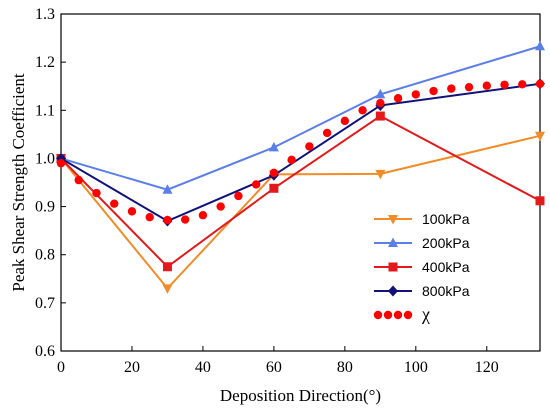 Image resolution: width=550 pixels, height=411 pixels. I want to click on legend-item-100kPa: 100kPa, so click(422, 219).